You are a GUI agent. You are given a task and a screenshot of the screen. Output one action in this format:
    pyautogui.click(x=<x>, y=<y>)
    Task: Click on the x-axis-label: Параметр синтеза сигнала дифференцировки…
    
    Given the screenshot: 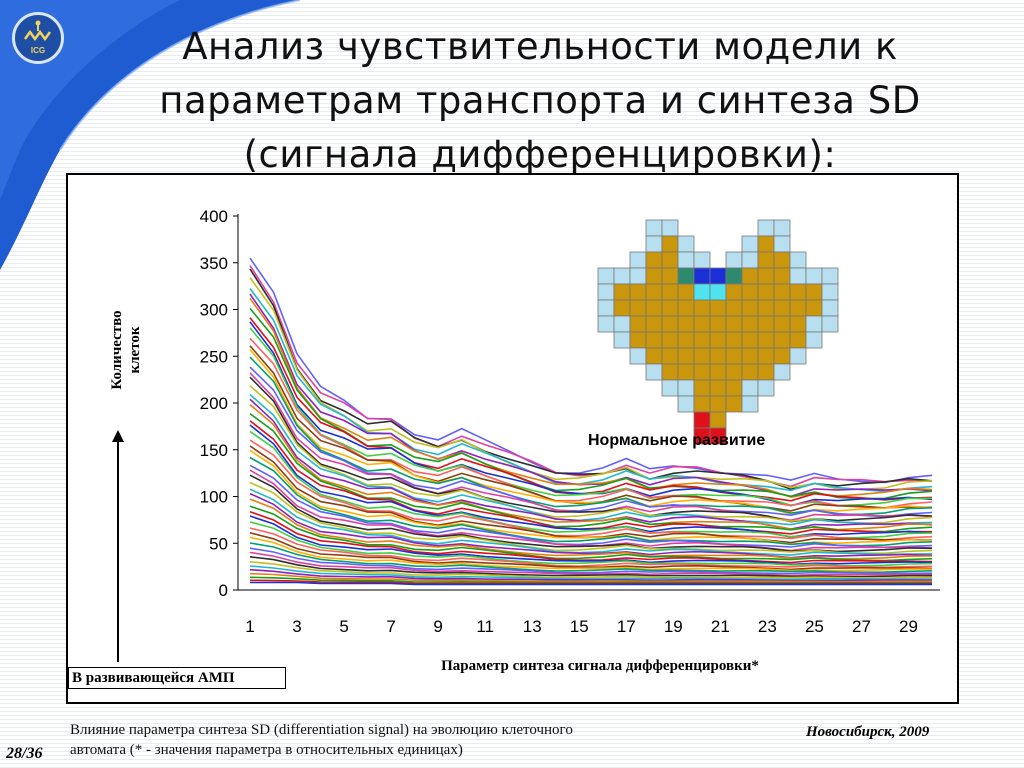 What is the action you would take?
    pyautogui.click(x=600, y=666)
    